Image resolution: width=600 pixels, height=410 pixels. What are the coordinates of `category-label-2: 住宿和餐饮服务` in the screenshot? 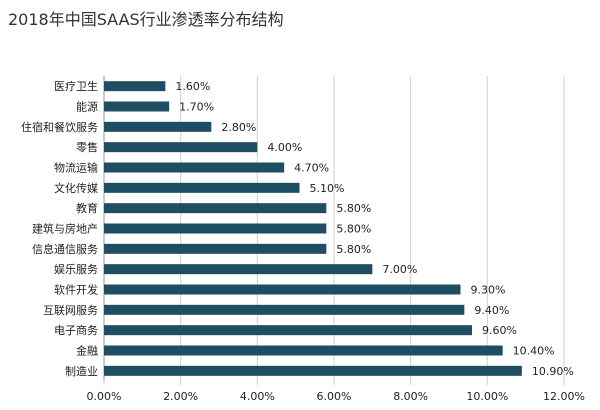 It's located at (59, 127).